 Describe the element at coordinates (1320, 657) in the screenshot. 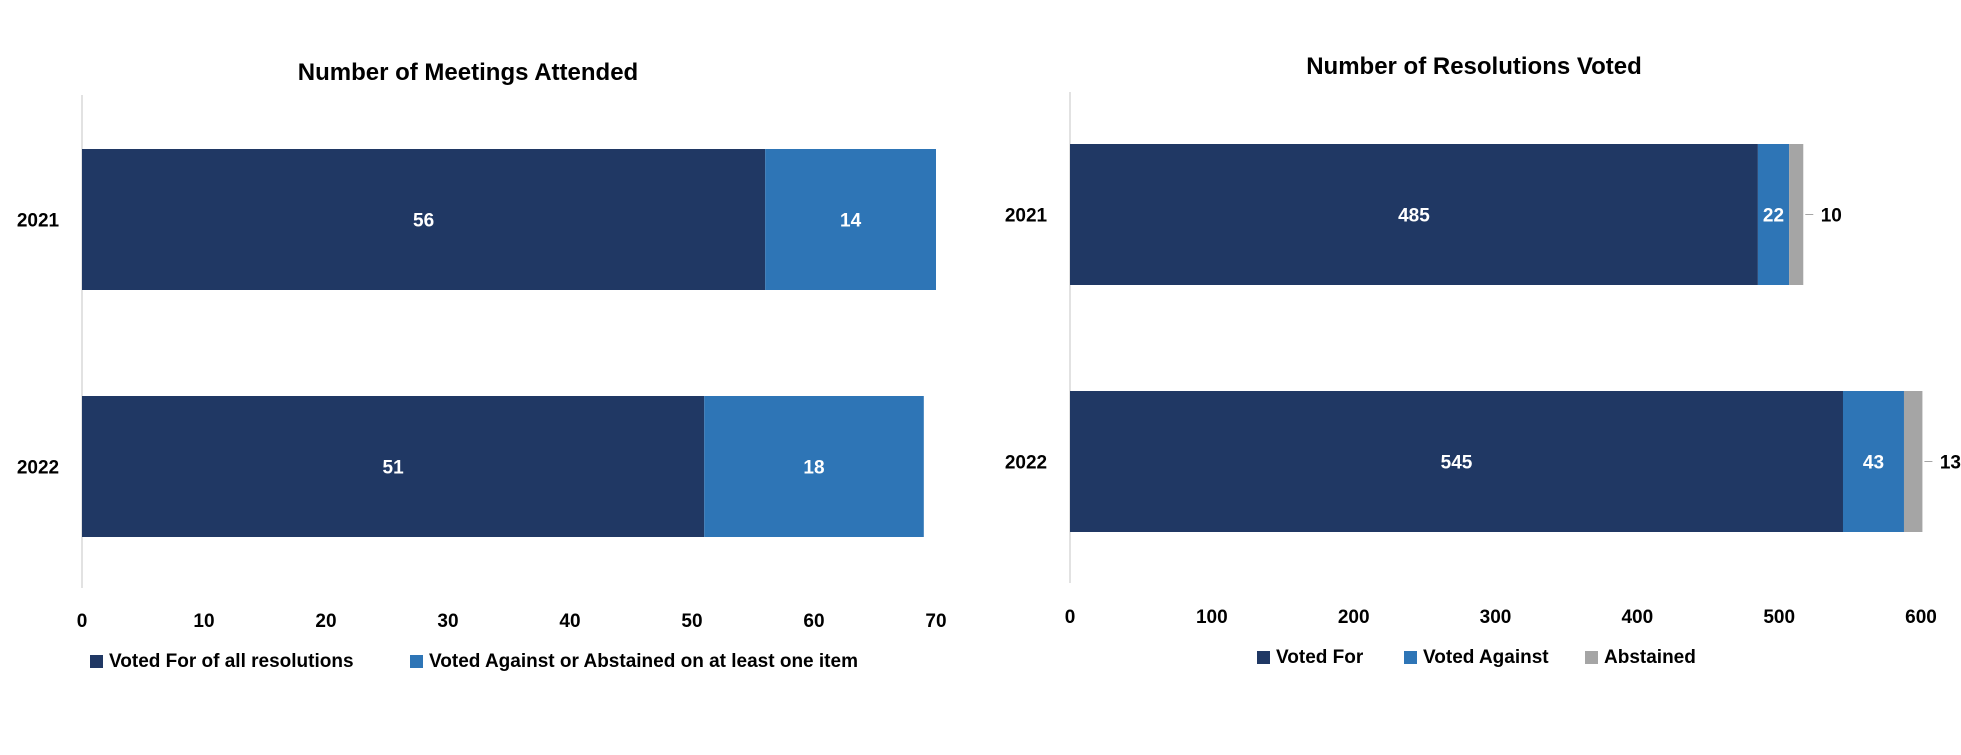

I see `legend-label: Voted For` at that location.